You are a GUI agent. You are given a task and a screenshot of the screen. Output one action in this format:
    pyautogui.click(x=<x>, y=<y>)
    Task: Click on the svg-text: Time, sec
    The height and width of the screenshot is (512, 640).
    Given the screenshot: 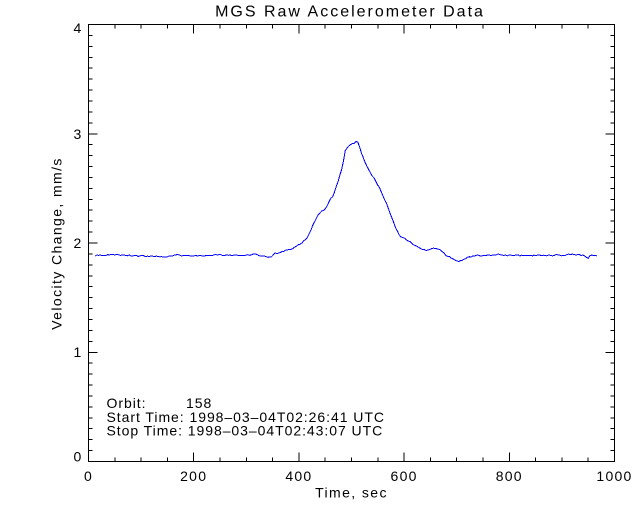 What is the action you would take?
    pyautogui.click(x=351, y=493)
    